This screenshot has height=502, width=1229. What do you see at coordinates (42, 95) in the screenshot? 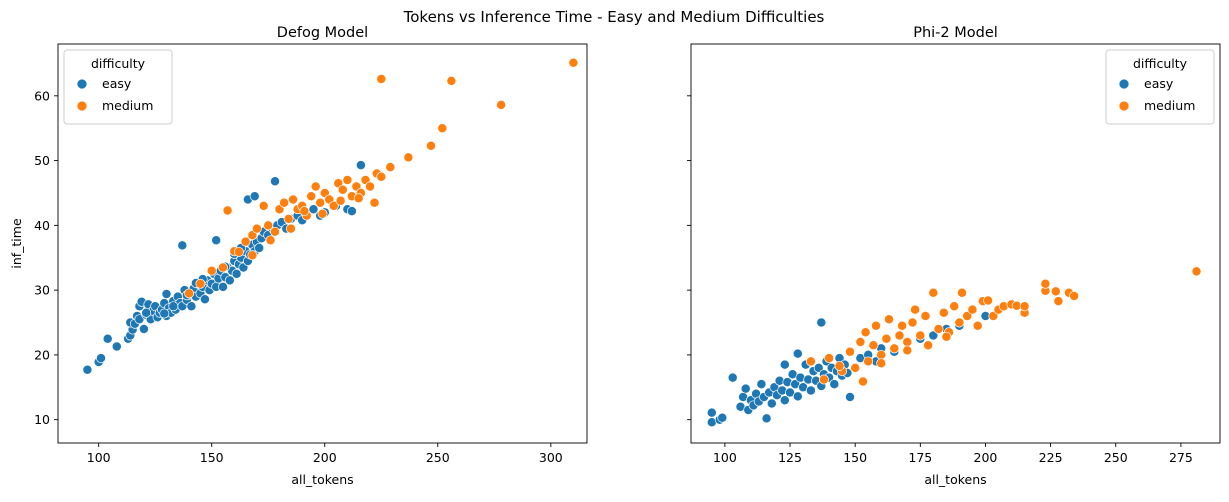
I see `y-tick-label: 60` at bounding box center [42, 95].